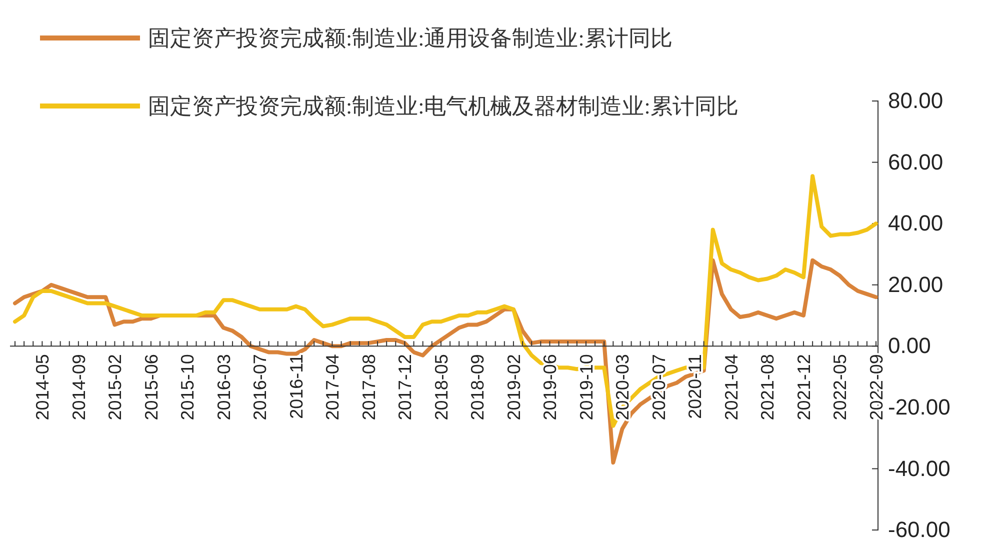 The height and width of the screenshot is (547, 998). I want to click on y-tick-label: -40.00, so click(919, 468).